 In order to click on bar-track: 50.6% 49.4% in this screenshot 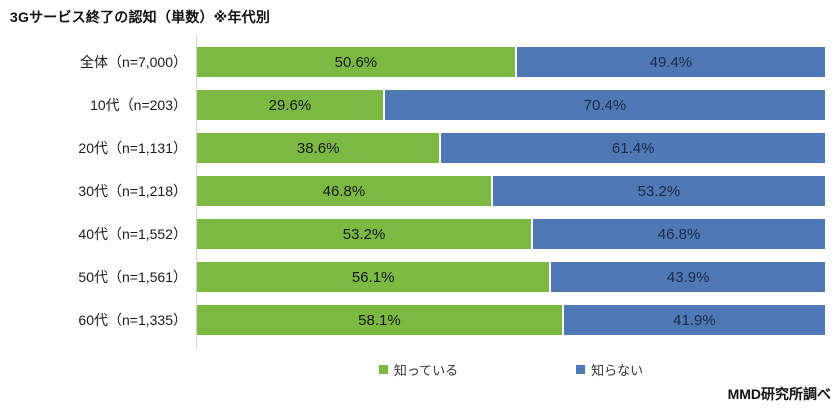, I will do `click(511, 62)`.